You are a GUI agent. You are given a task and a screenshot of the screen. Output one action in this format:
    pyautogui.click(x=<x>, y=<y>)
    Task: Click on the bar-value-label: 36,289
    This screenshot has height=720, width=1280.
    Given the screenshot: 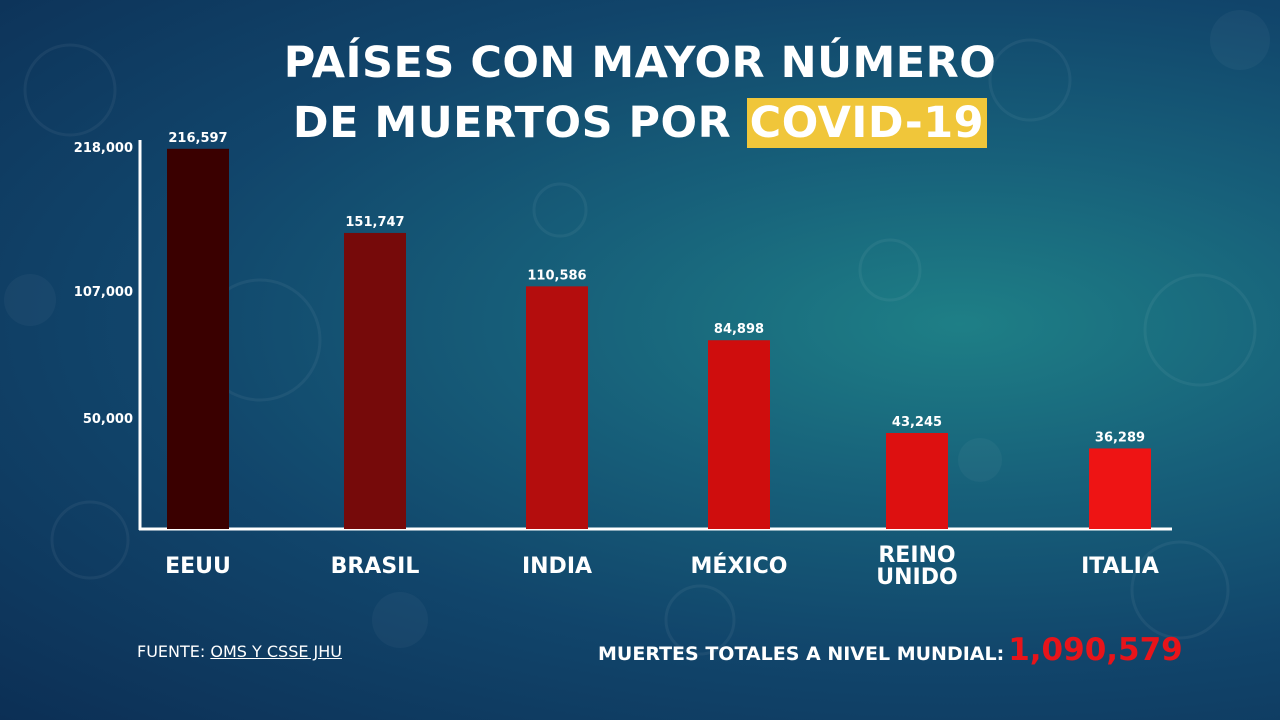 What is the action you would take?
    pyautogui.click(x=1120, y=437)
    